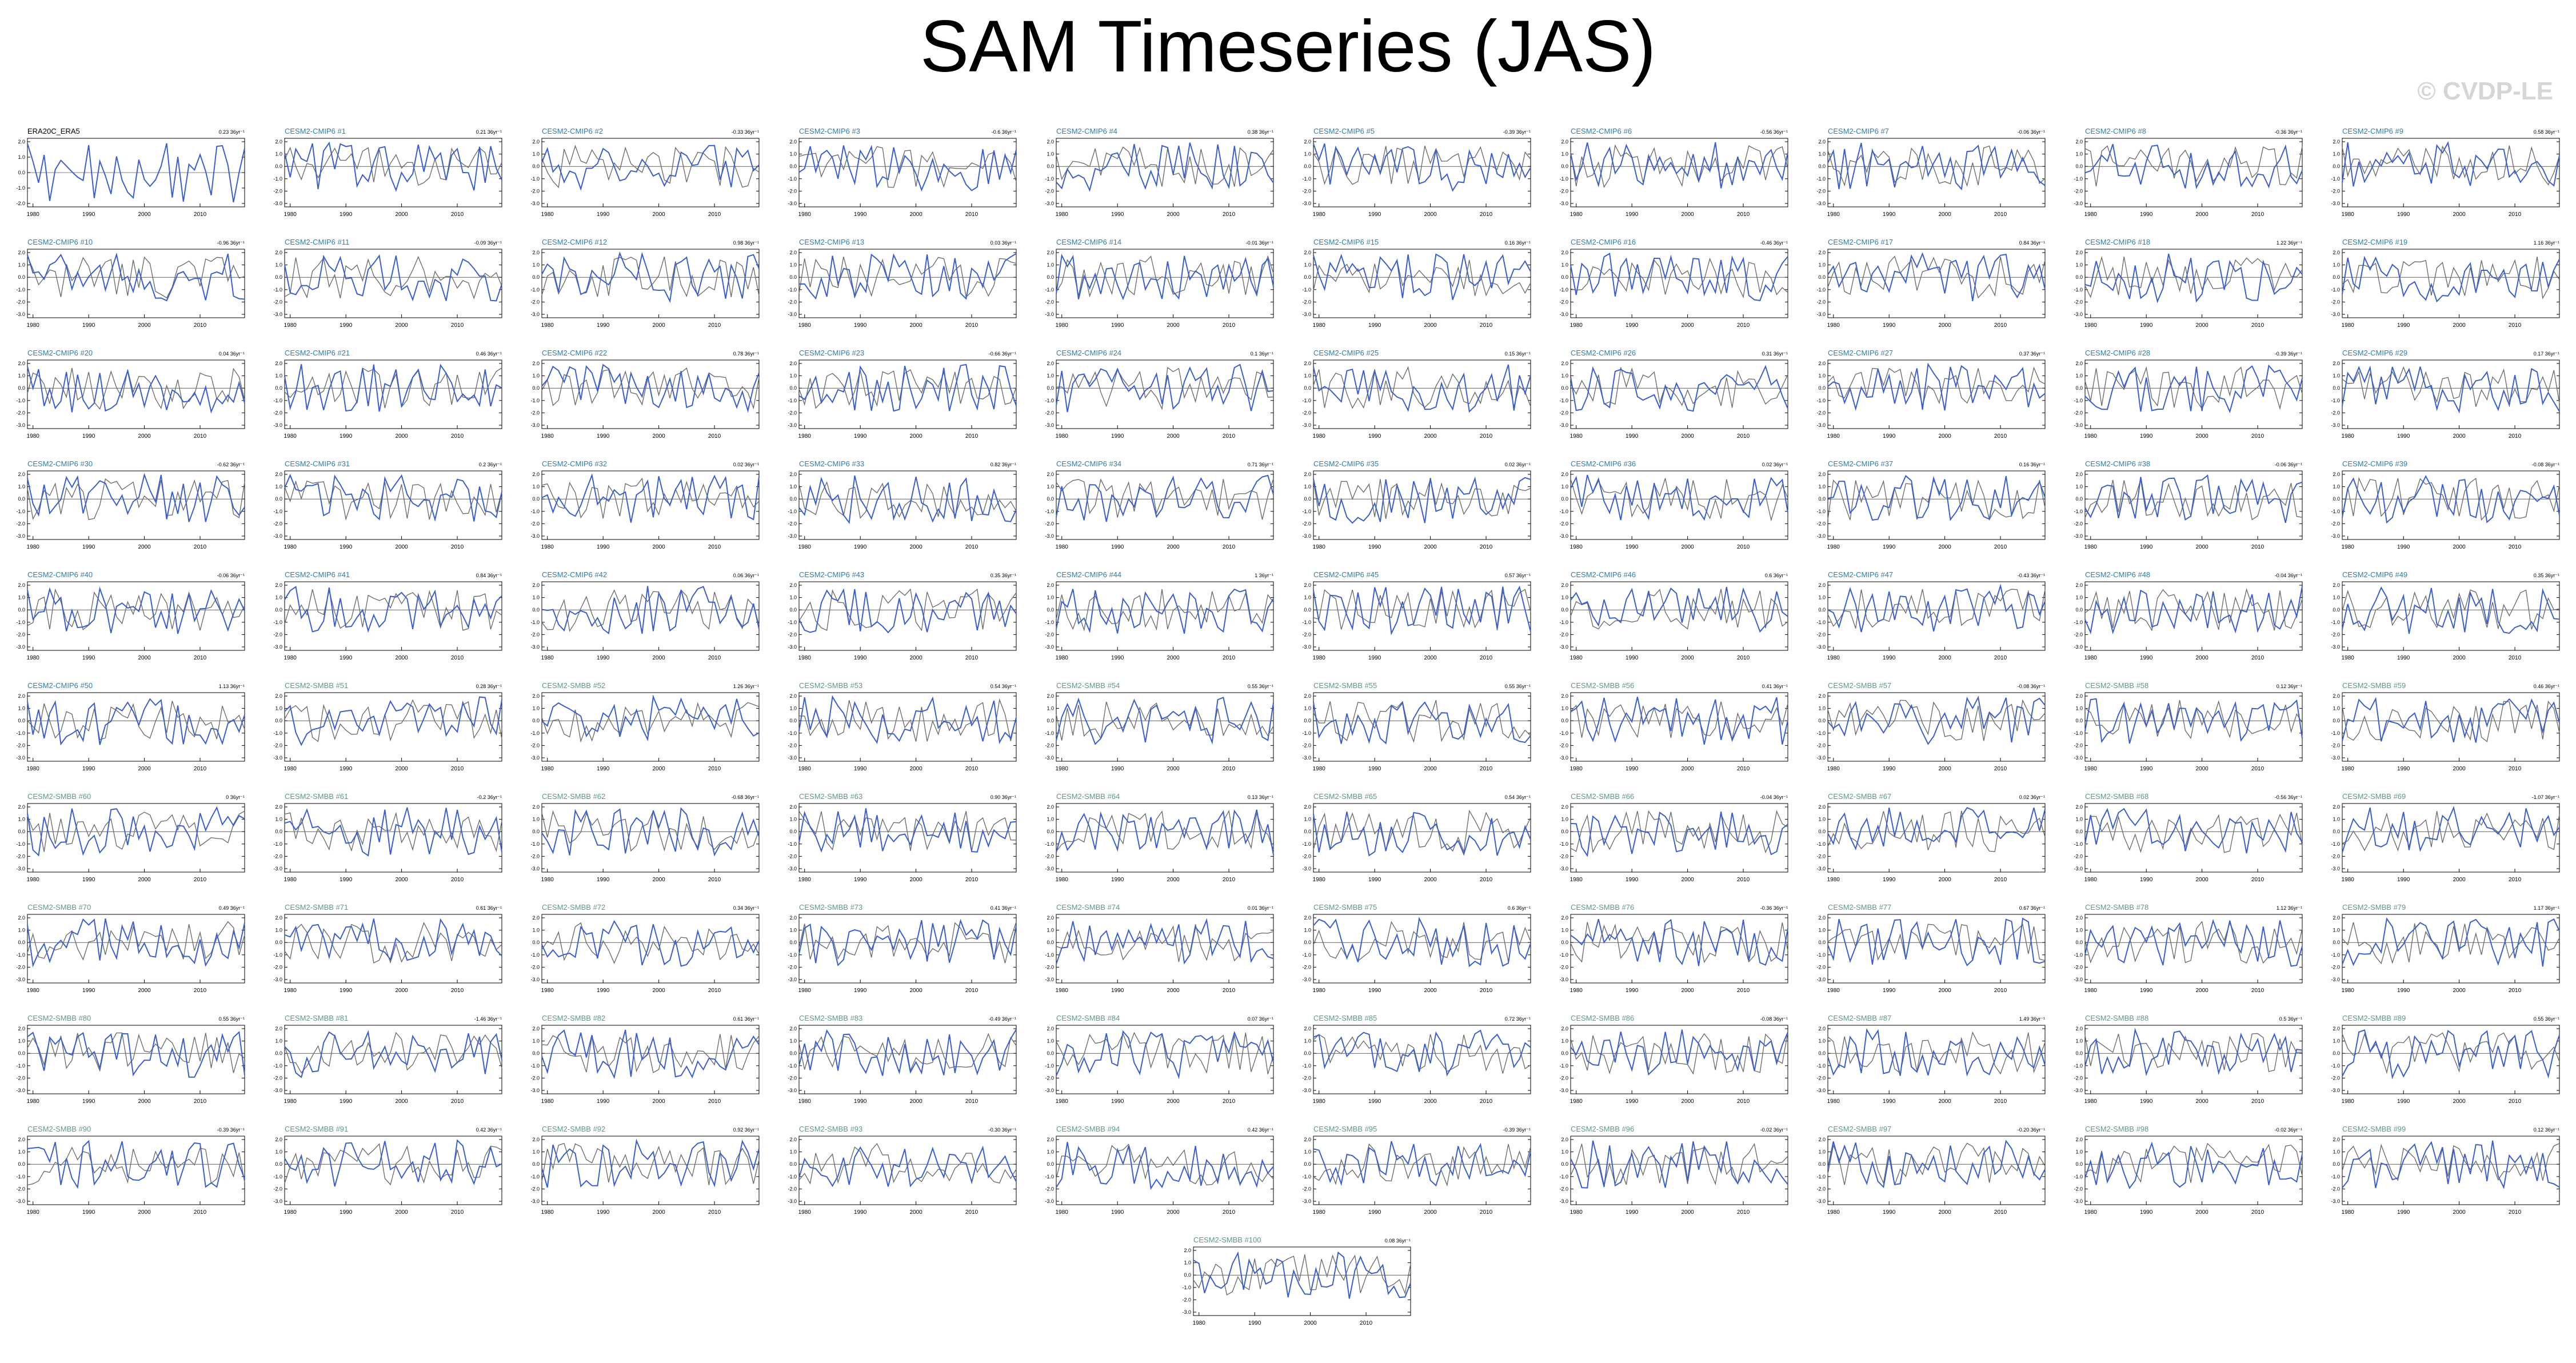 This screenshot has width=2576, height=1363. Describe the element at coordinates (2546, 908) in the screenshot. I see `panel-trend: 1.17 36yr⁻¹` at that location.